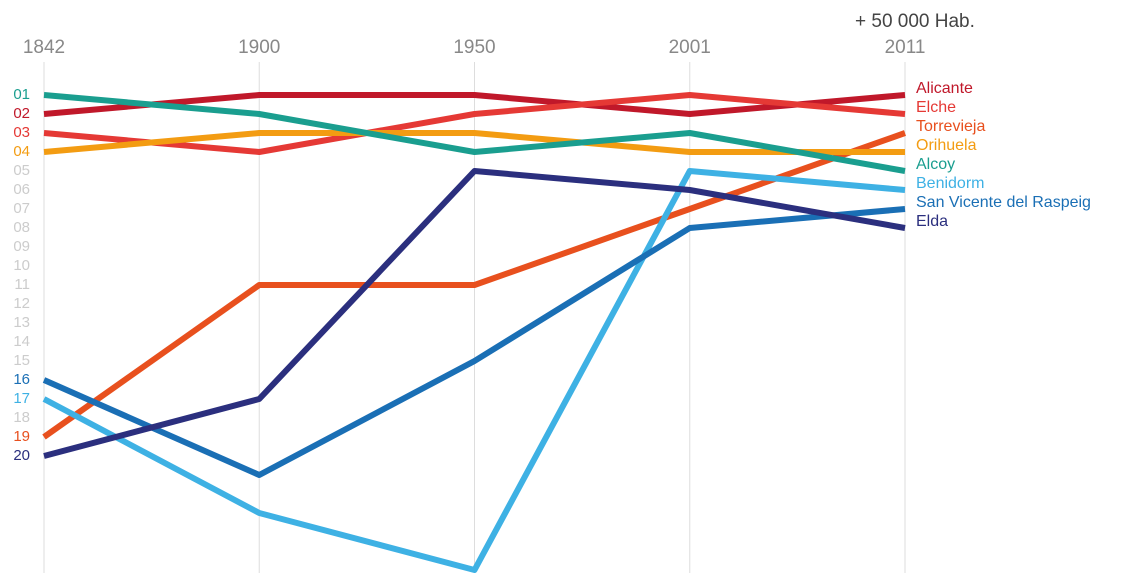  Describe the element at coordinates (21, 436) in the screenshot. I see `y-tick-label: 19` at that location.